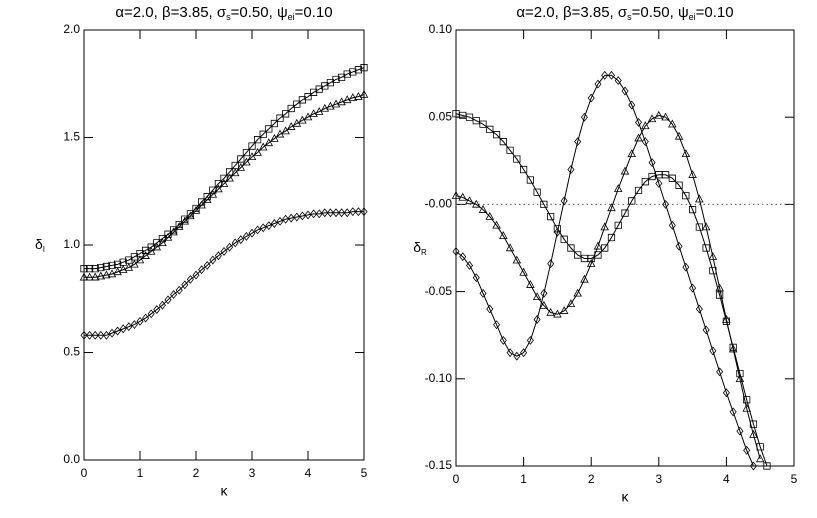 The height and width of the screenshot is (518, 817). What do you see at coordinates (71, 244) in the screenshot?
I see `y-tick-label: 1.0` at bounding box center [71, 244].